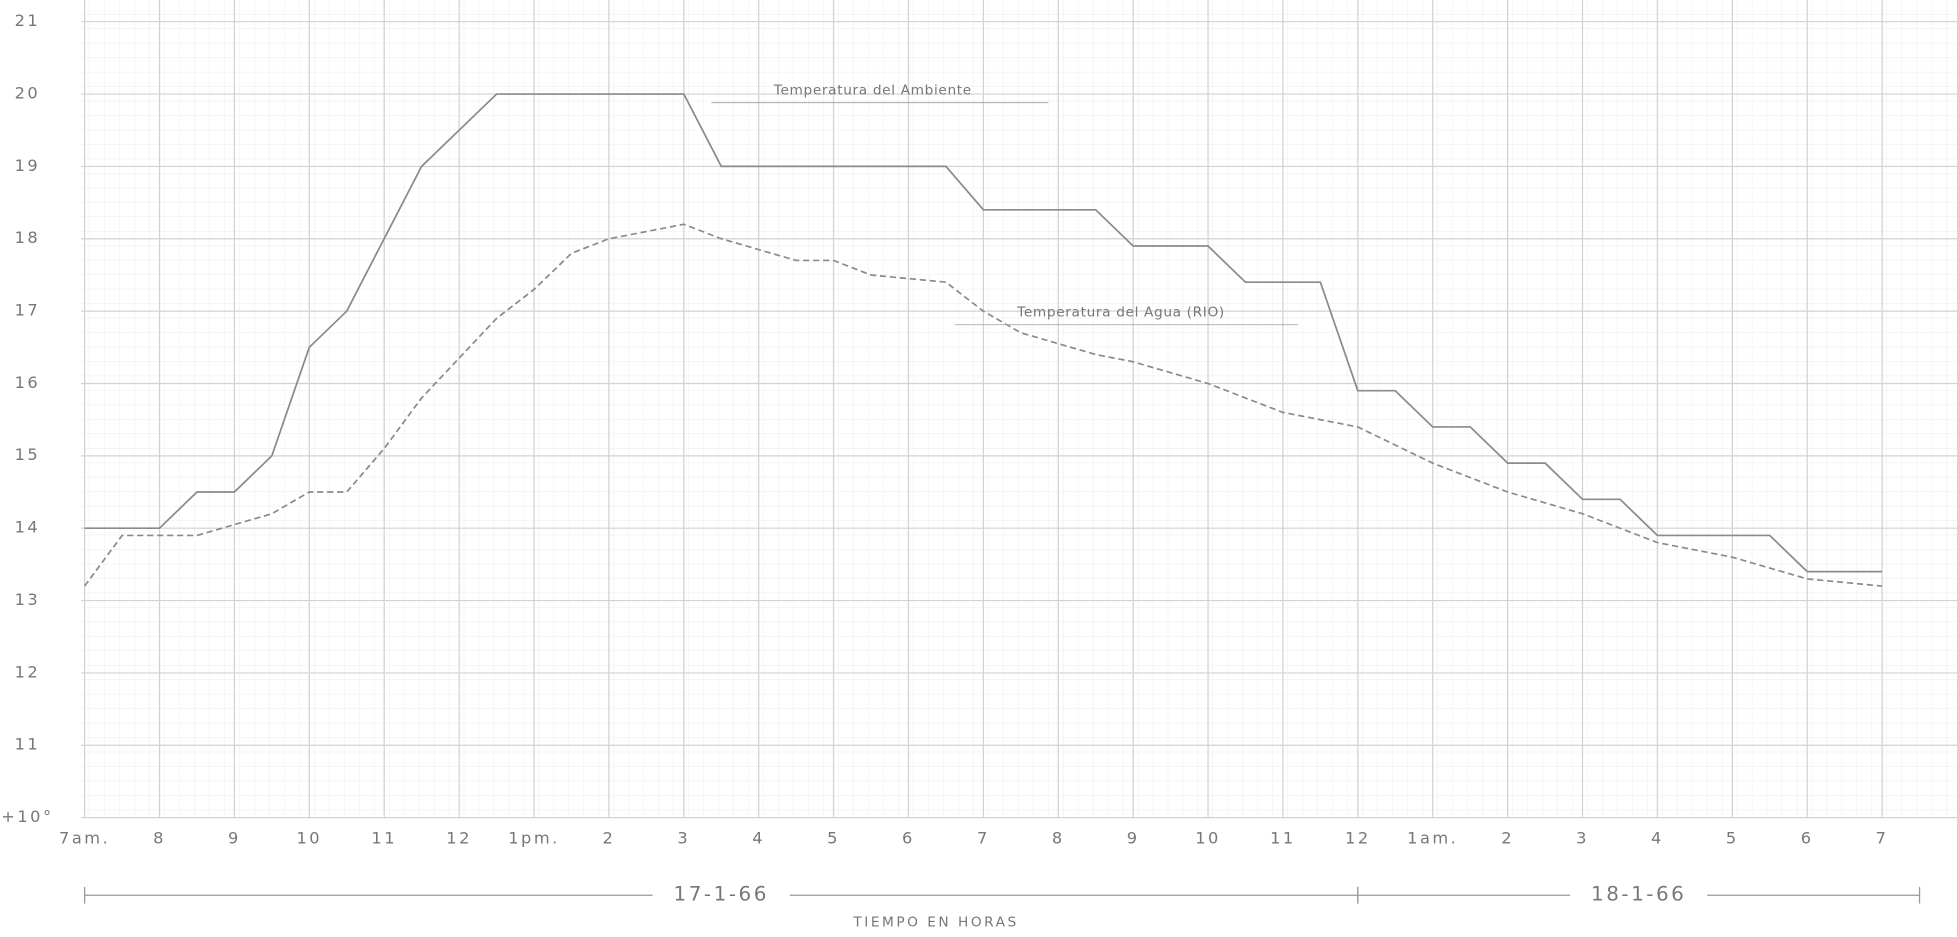 The height and width of the screenshot is (937, 1957). What do you see at coordinates (872, 91) in the screenshot?
I see `series-label: Temperatura del Ambiente` at bounding box center [872, 91].